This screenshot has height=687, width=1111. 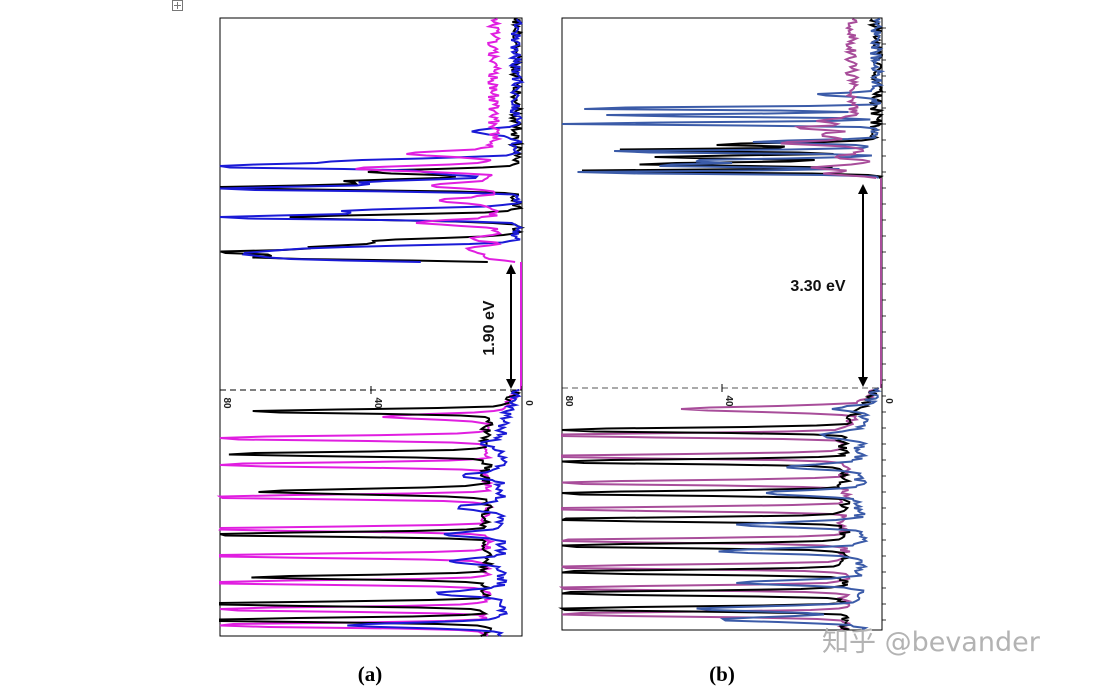 What do you see at coordinates (817, 286) in the screenshot?
I see `panel-b-band-gap-label: 3.30 eV` at bounding box center [817, 286].